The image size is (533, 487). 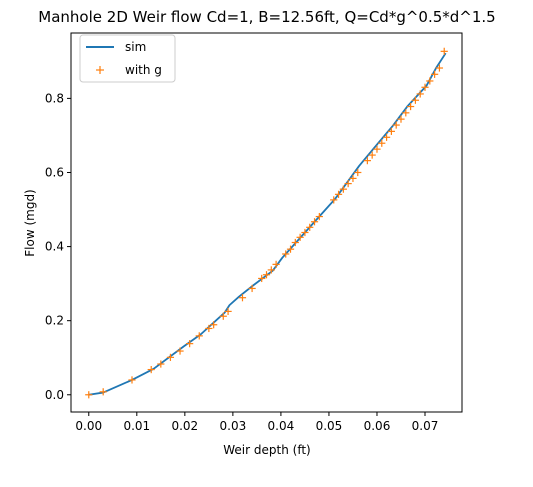 What do you see at coordinates (143, 70) in the screenshot?
I see `legend-with-g-label: with g` at bounding box center [143, 70].